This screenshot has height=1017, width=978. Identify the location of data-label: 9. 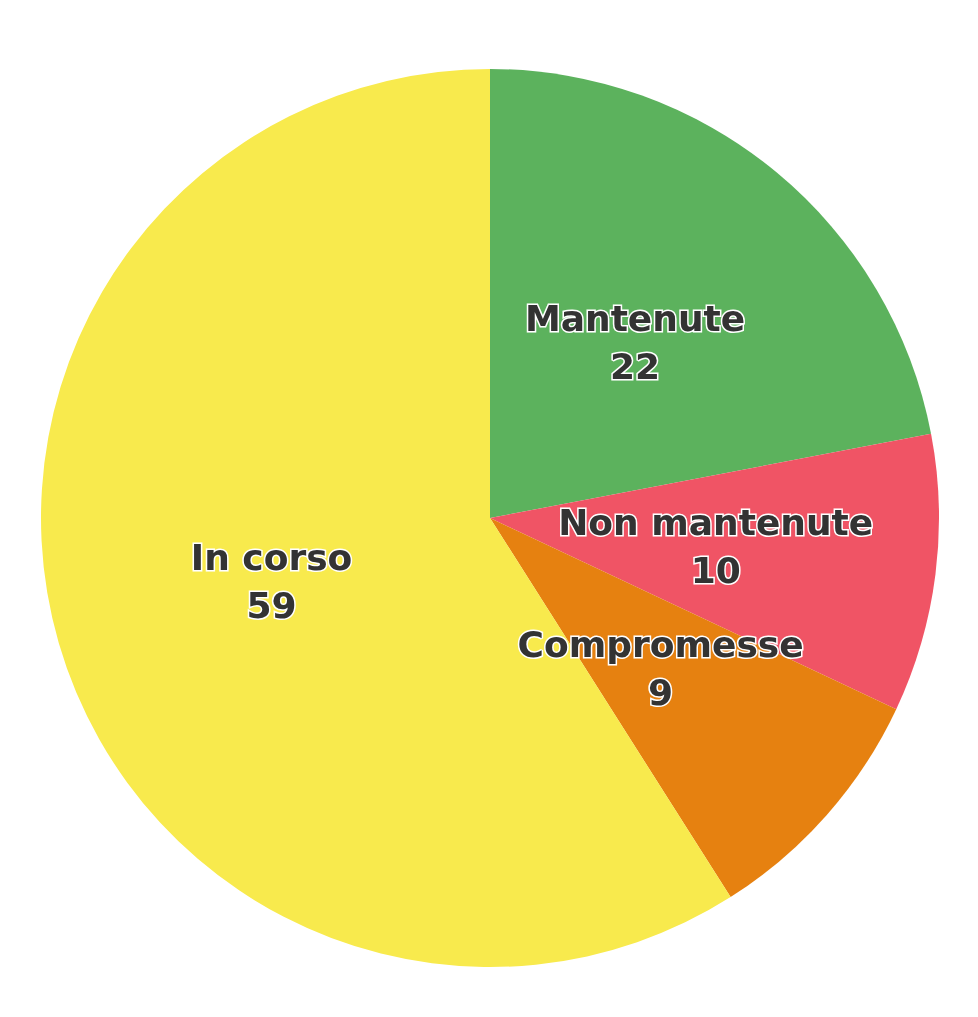
(661, 692).